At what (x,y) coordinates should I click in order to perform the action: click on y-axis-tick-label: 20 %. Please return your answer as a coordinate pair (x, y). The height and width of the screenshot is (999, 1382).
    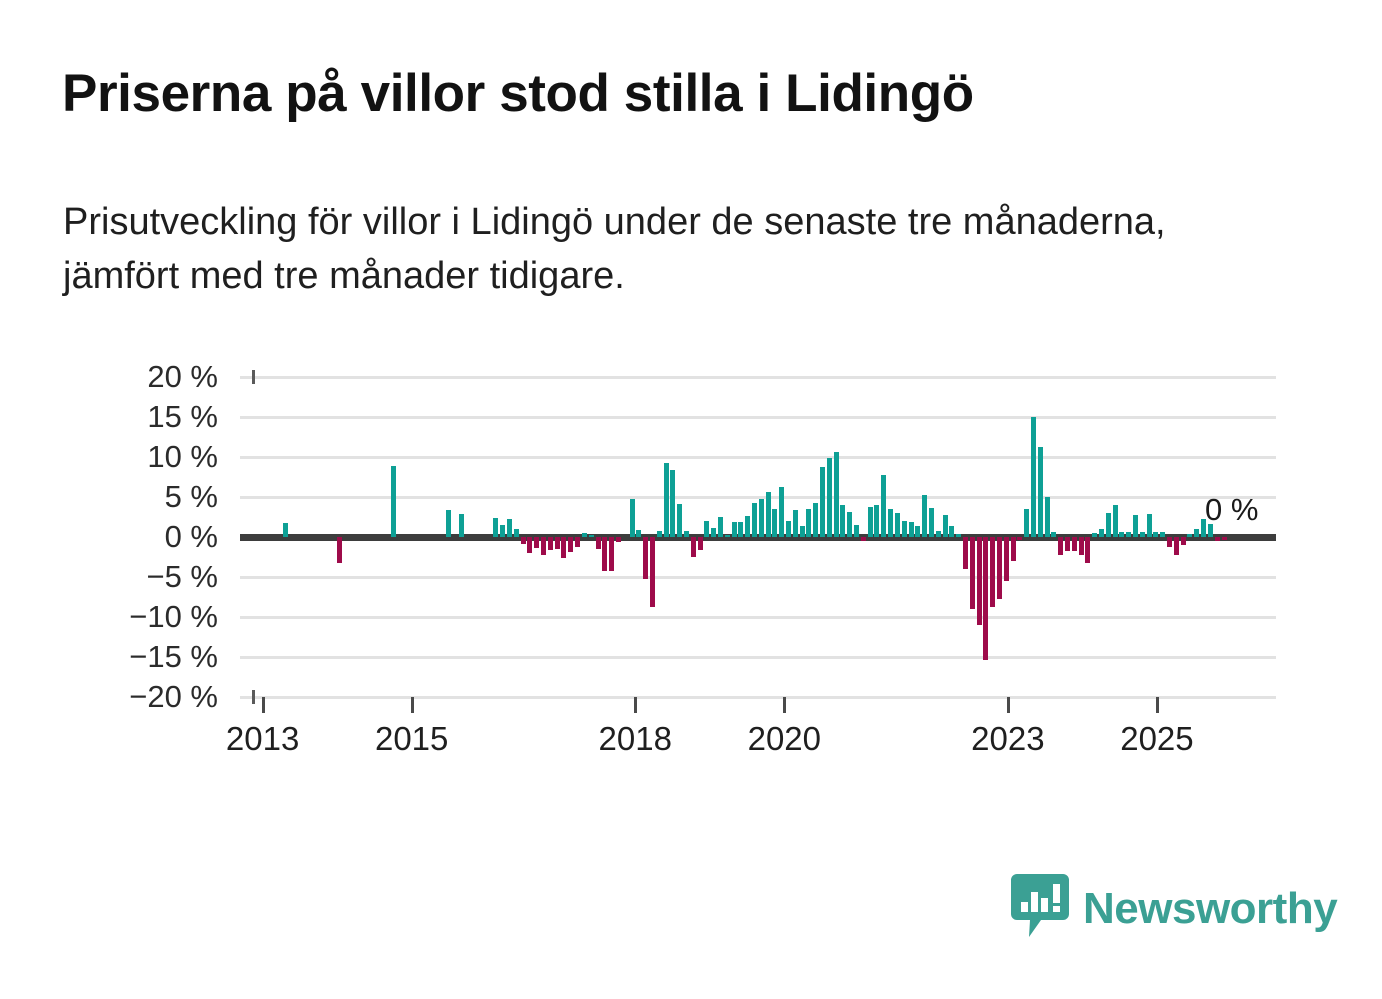
    Looking at the image, I should click on (182, 376).